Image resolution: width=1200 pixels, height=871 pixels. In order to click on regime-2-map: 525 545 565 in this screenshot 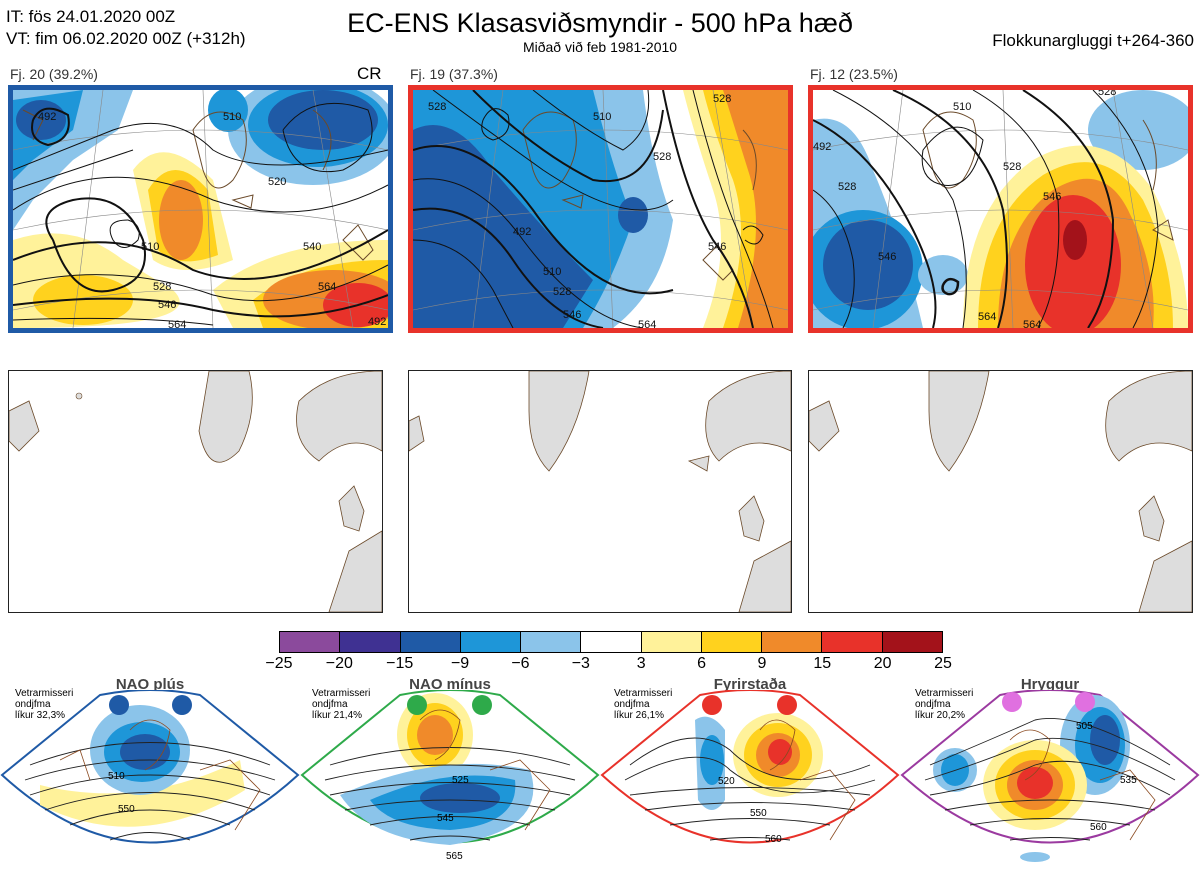, I will do `click(450, 776)`.